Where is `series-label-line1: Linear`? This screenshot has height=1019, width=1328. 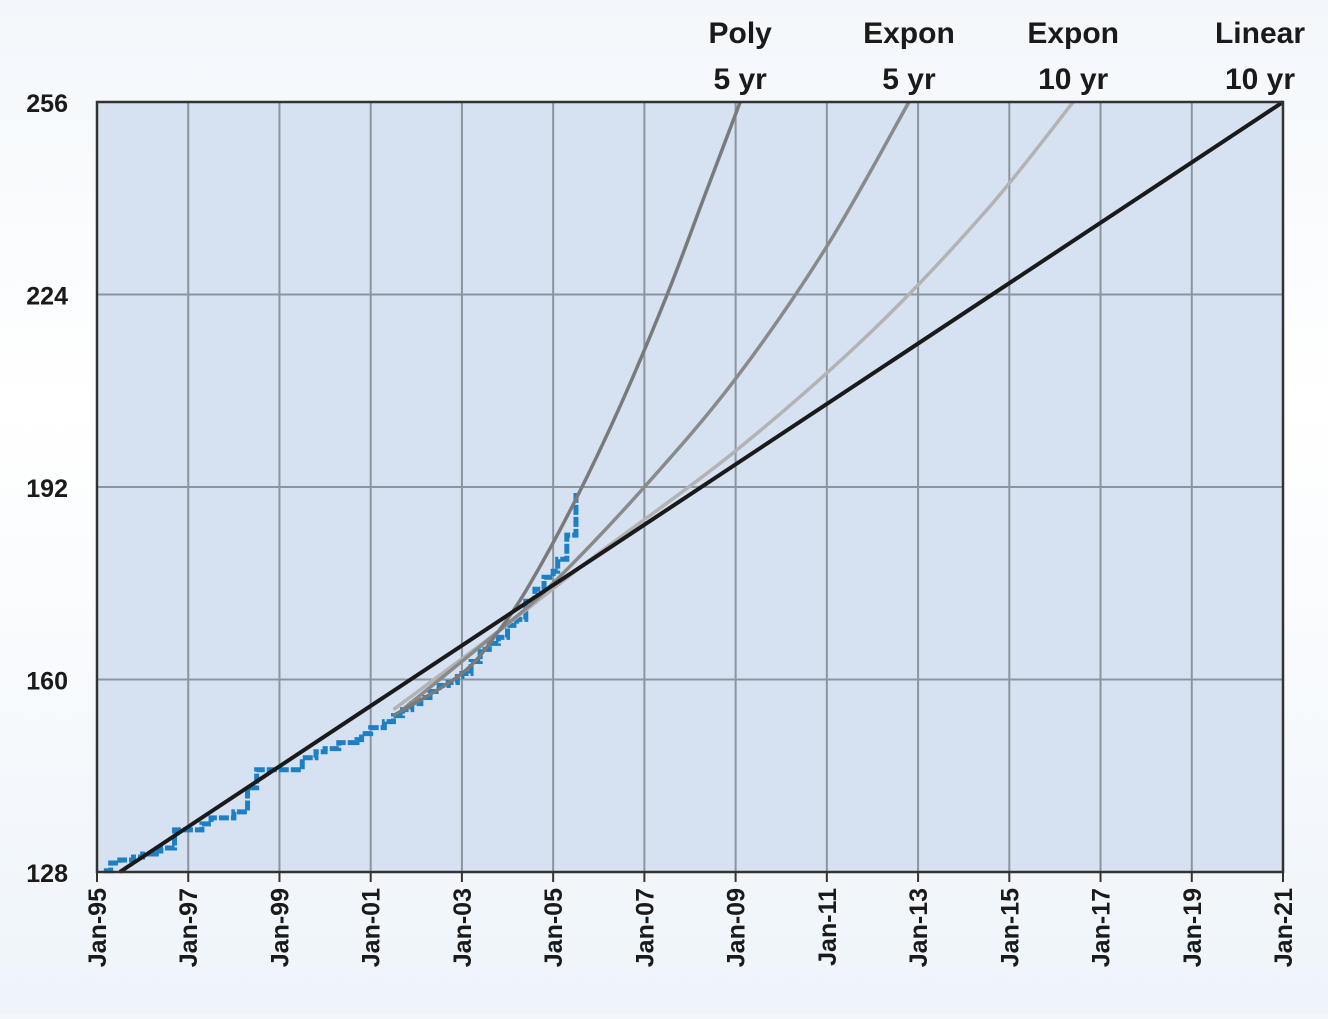
series-label-line1: Linear is located at coordinates (1260, 33).